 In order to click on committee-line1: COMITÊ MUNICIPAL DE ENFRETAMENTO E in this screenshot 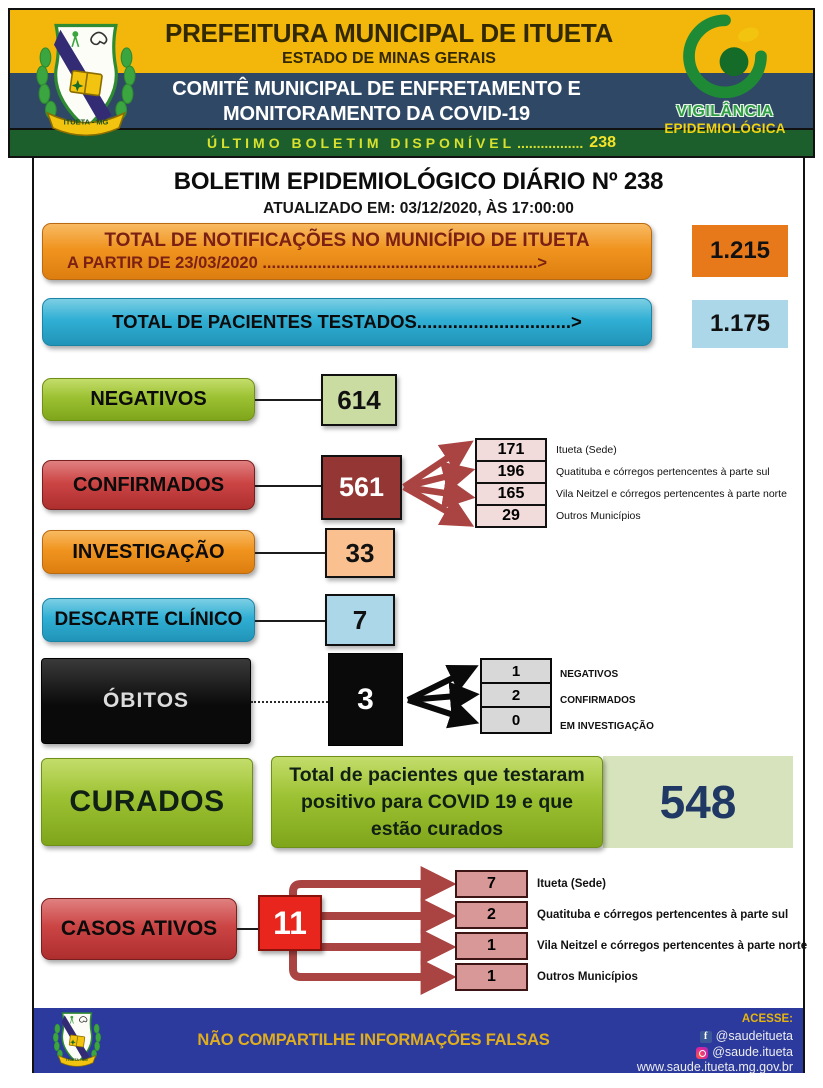, I will do `click(376, 89)`.